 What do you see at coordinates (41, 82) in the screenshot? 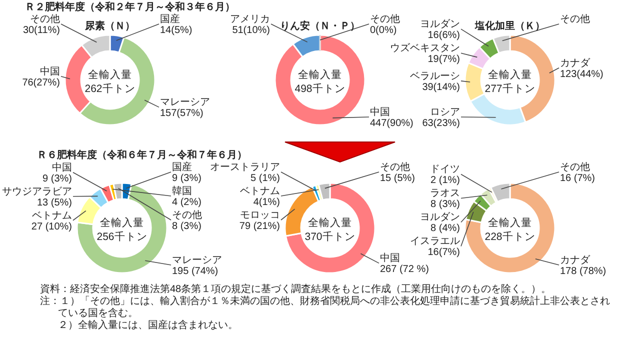
I see `data-label: 76(27%)` at bounding box center [41, 82].